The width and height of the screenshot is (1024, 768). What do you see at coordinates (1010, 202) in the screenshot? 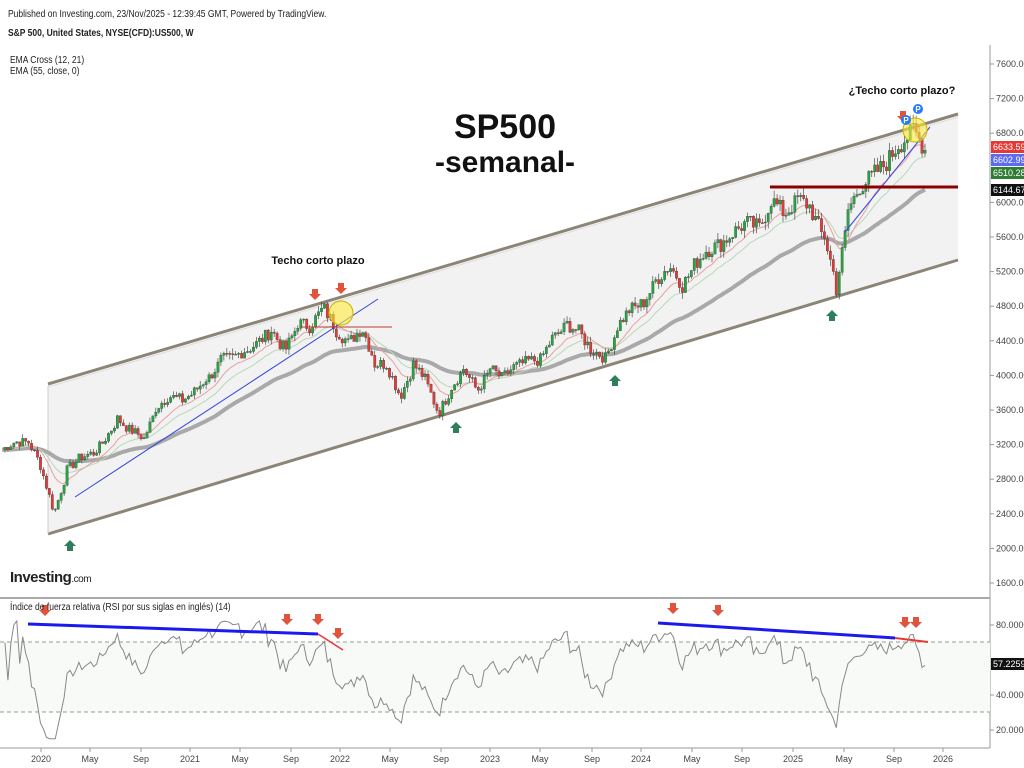
I see `price-tick-label: 6000.00` at bounding box center [1010, 202].